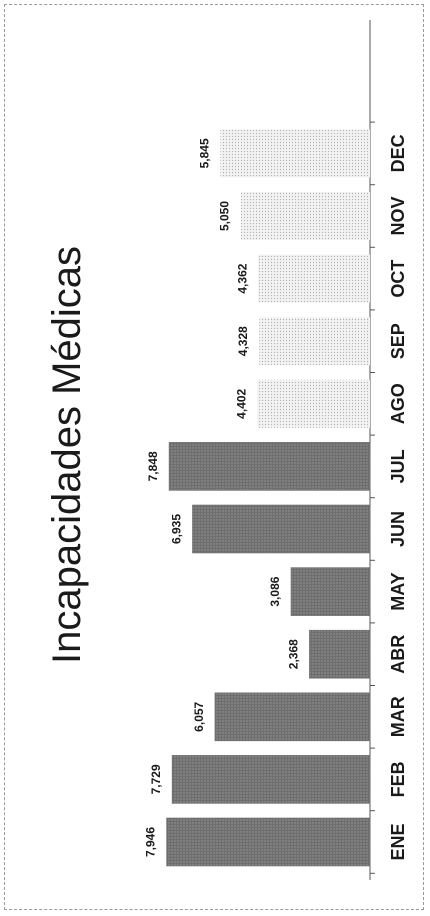 The width and height of the screenshot is (430, 916). Describe the element at coordinates (268, 842) in the screenshot. I see `bar-ene` at that location.